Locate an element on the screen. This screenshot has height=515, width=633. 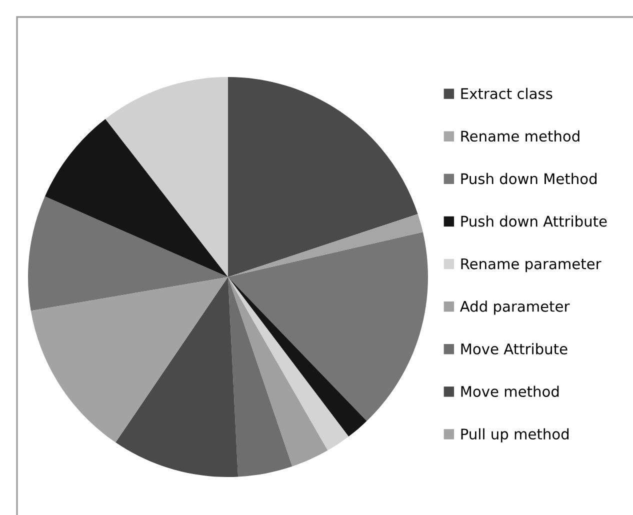
legend-label: Push down Attribute is located at coordinates (534, 221).